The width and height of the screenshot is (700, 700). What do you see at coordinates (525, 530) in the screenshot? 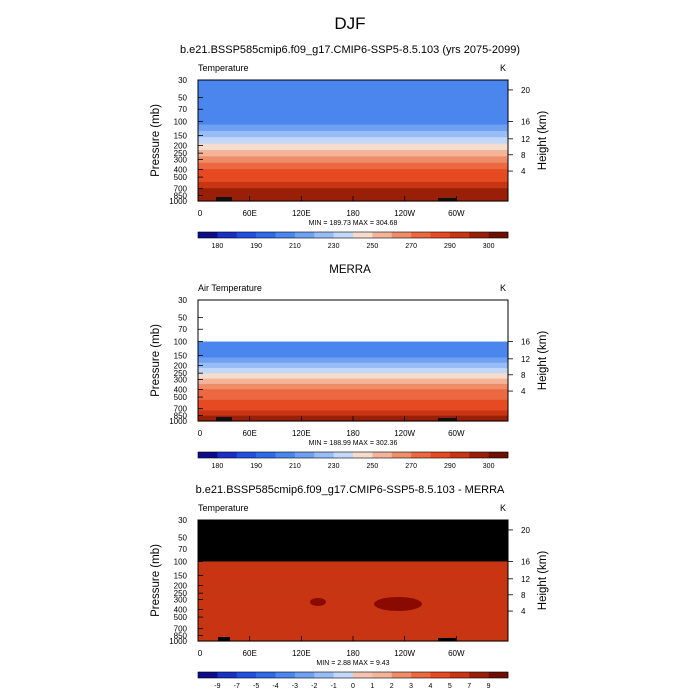
I see `height-tick-label: 20` at bounding box center [525, 530].